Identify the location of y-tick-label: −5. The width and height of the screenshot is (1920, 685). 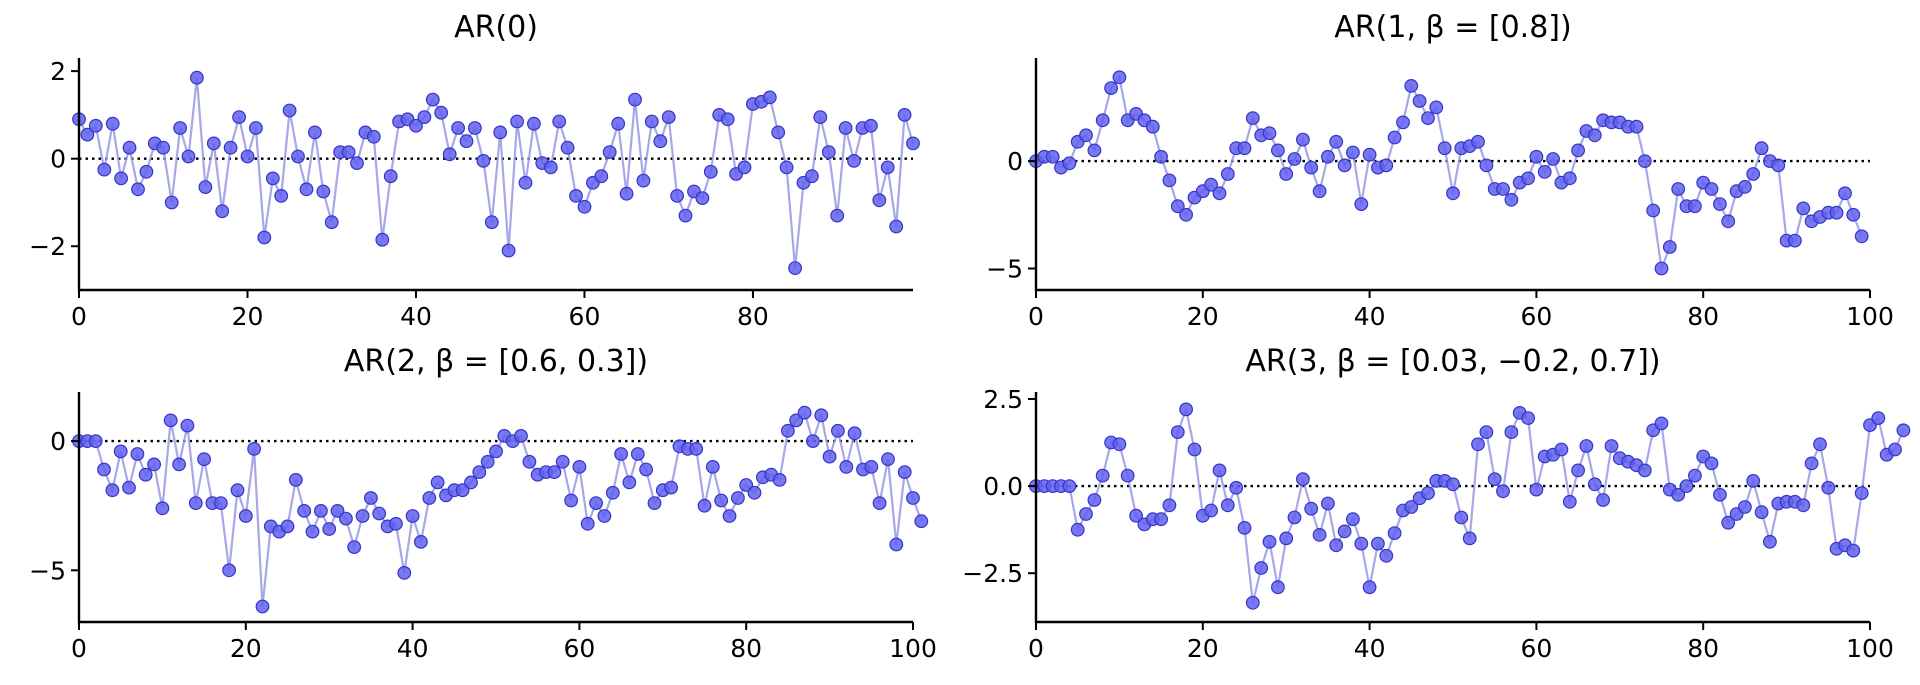
(47, 570).